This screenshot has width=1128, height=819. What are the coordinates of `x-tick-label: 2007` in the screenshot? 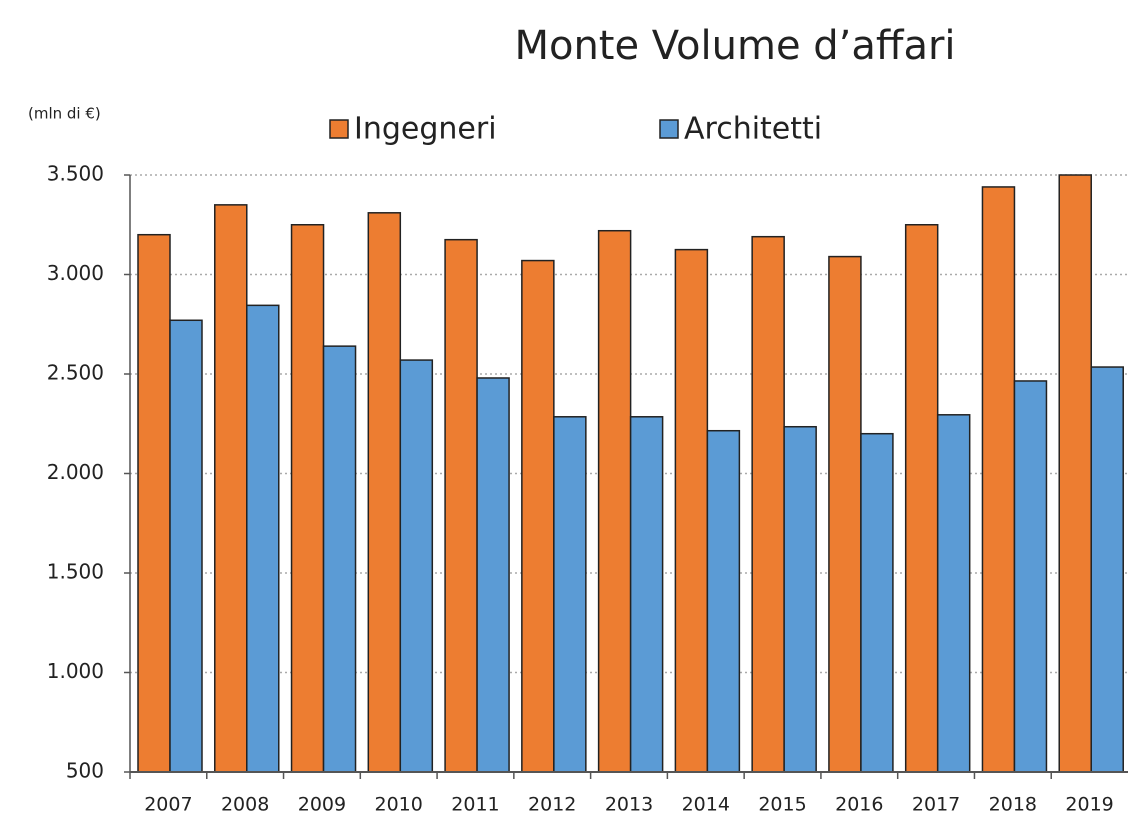 It's located at (168, 805).